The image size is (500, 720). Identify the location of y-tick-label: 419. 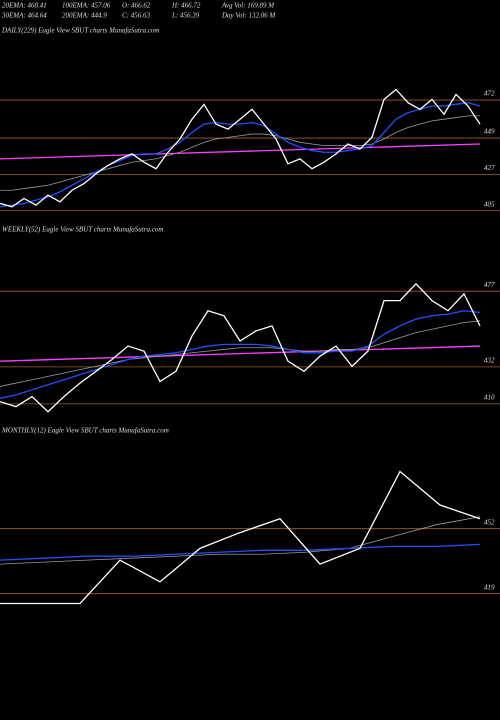
(489, 587).